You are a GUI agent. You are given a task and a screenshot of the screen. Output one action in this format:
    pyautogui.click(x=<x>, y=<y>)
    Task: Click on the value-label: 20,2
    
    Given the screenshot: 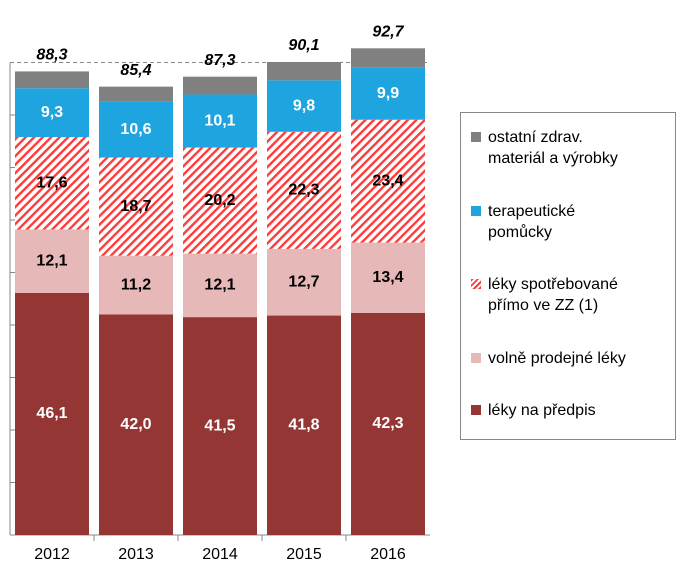 What is the action you would take?
    pyautogui.click(x=219, y=200)
    